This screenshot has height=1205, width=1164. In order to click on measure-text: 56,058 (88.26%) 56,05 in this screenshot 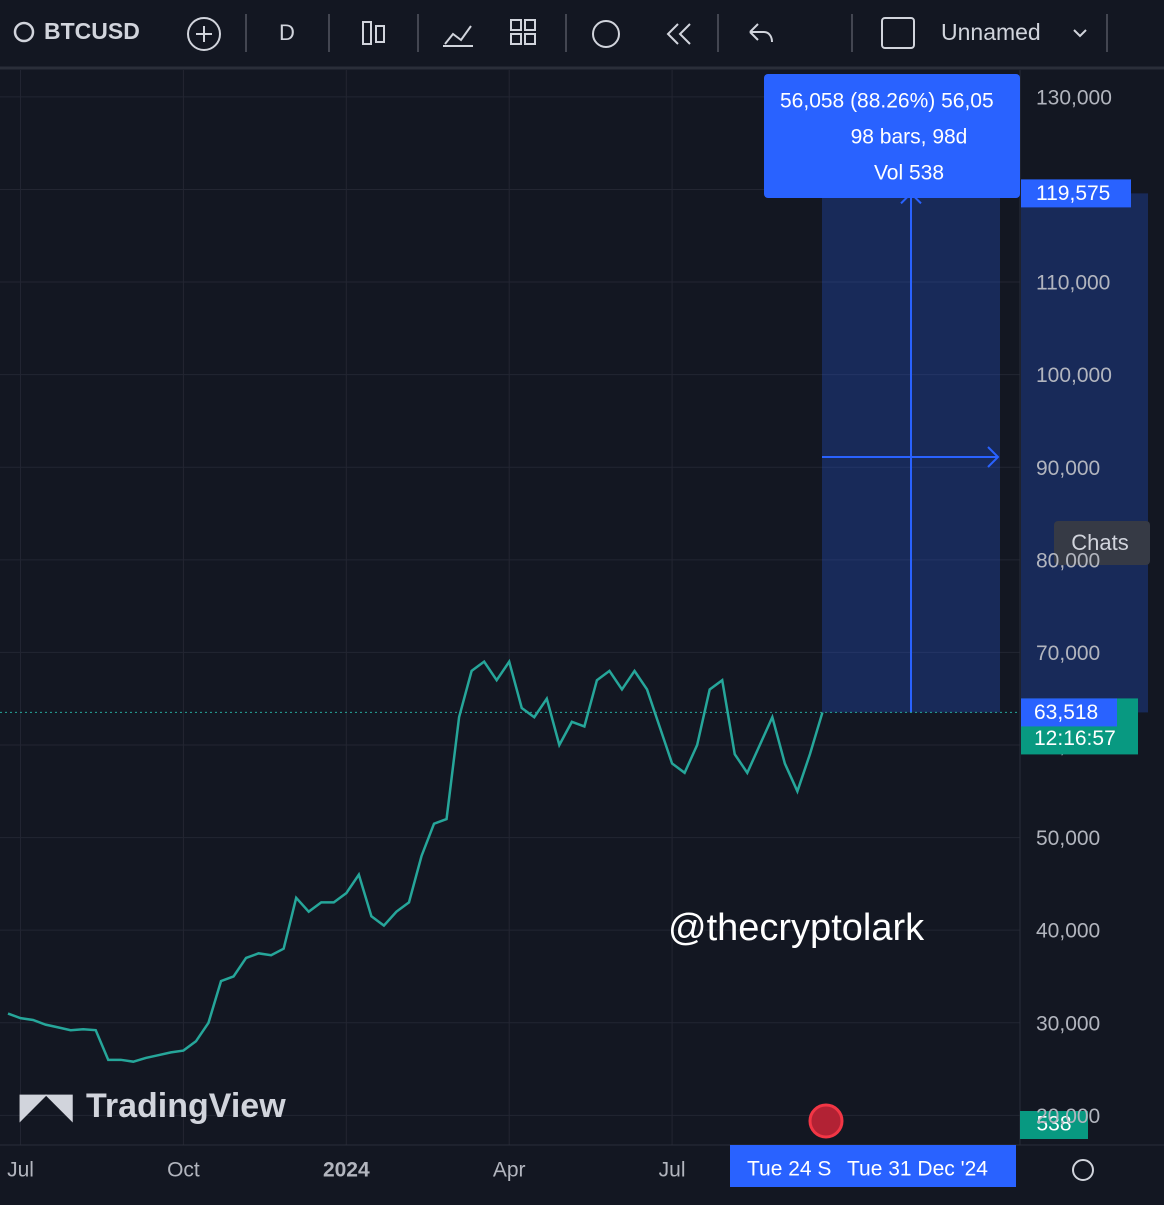, I will do `click(887, 101)`.